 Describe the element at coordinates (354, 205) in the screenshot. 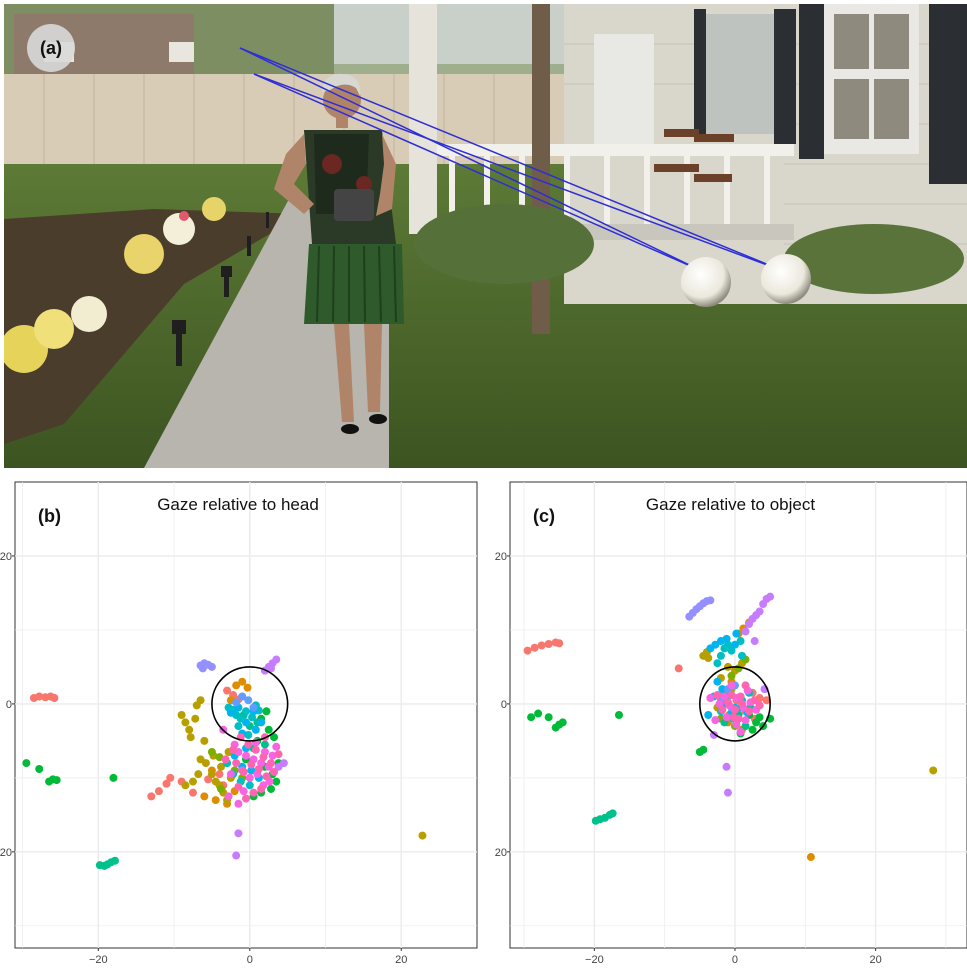

I see `camera-held` at that location.